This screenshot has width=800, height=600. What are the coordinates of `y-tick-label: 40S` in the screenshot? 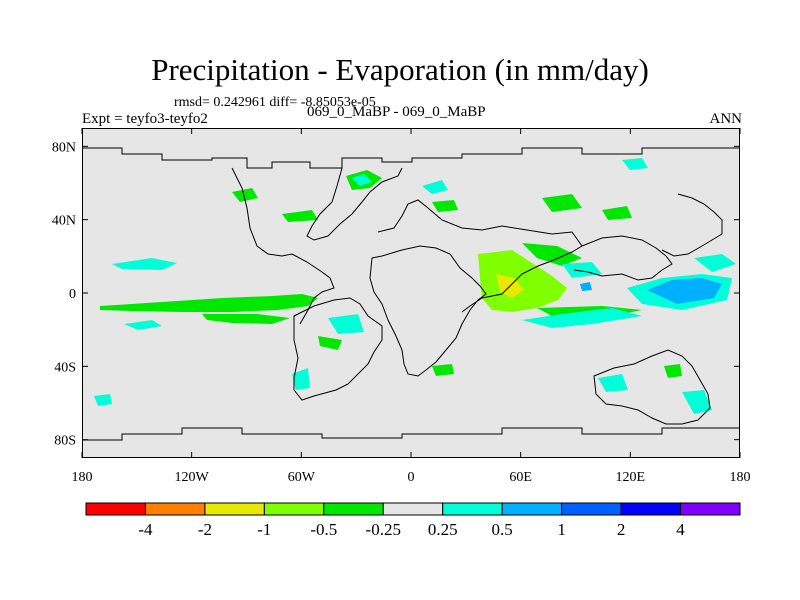 It's located at (65, 367).